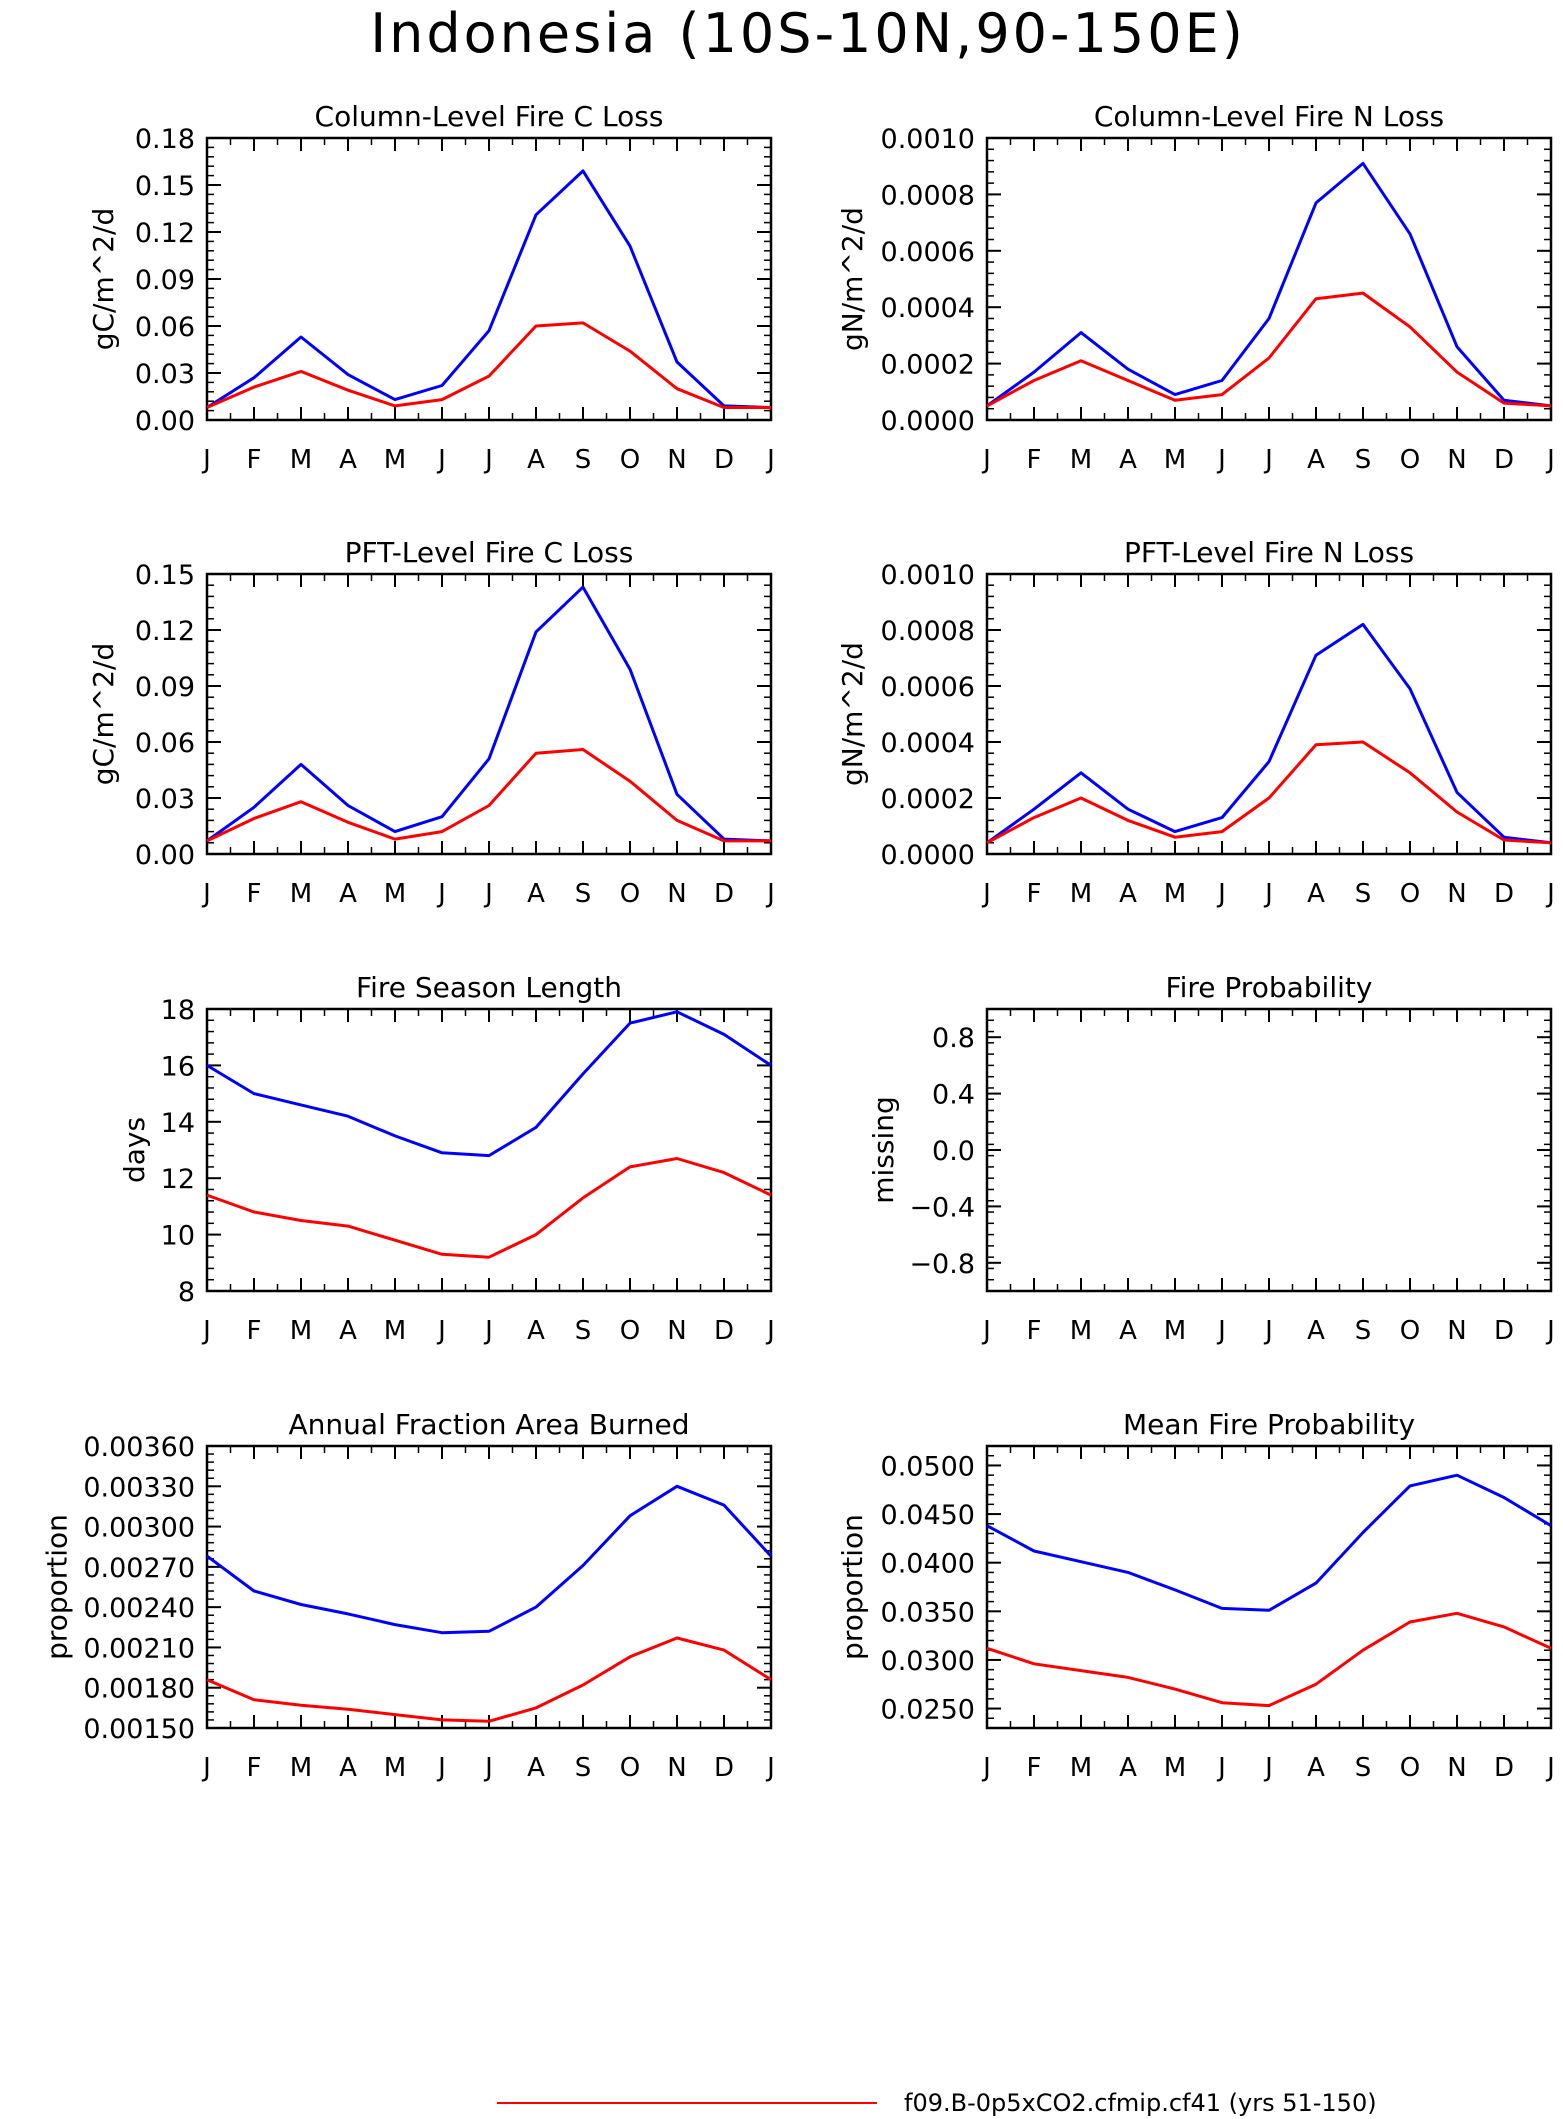 Image resolution: width=1563 pixels, height=2119 pixels. What do you see at coordinates (165, 631) in the screenshot?
I see `y-tick-label: 0.12` at bounding box center [165, 631].